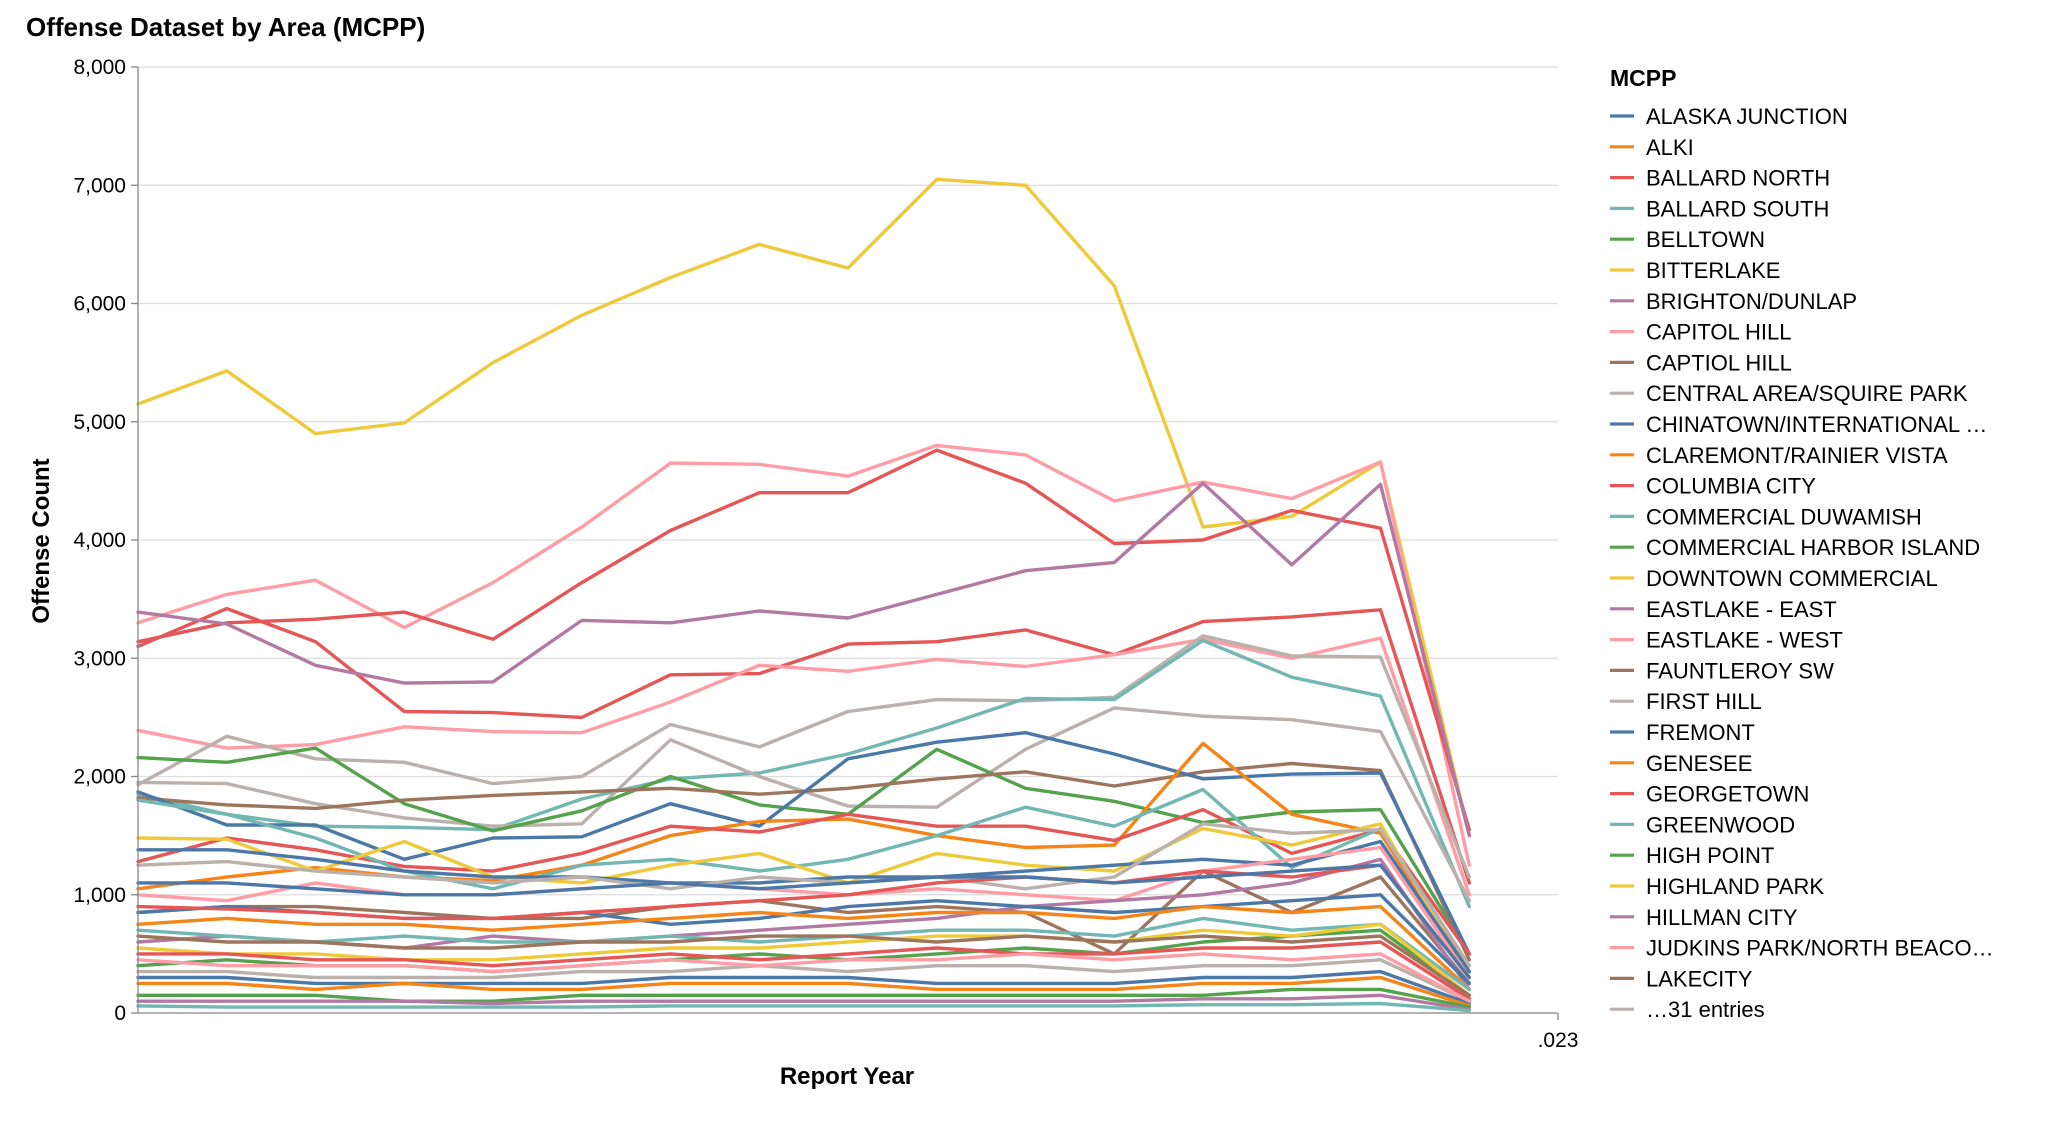 The image size is (2054, 1126). Describe the element at coordinates (1727, 794) in the screenshot. I see `legend-label: GEORGETOWN` at that location.